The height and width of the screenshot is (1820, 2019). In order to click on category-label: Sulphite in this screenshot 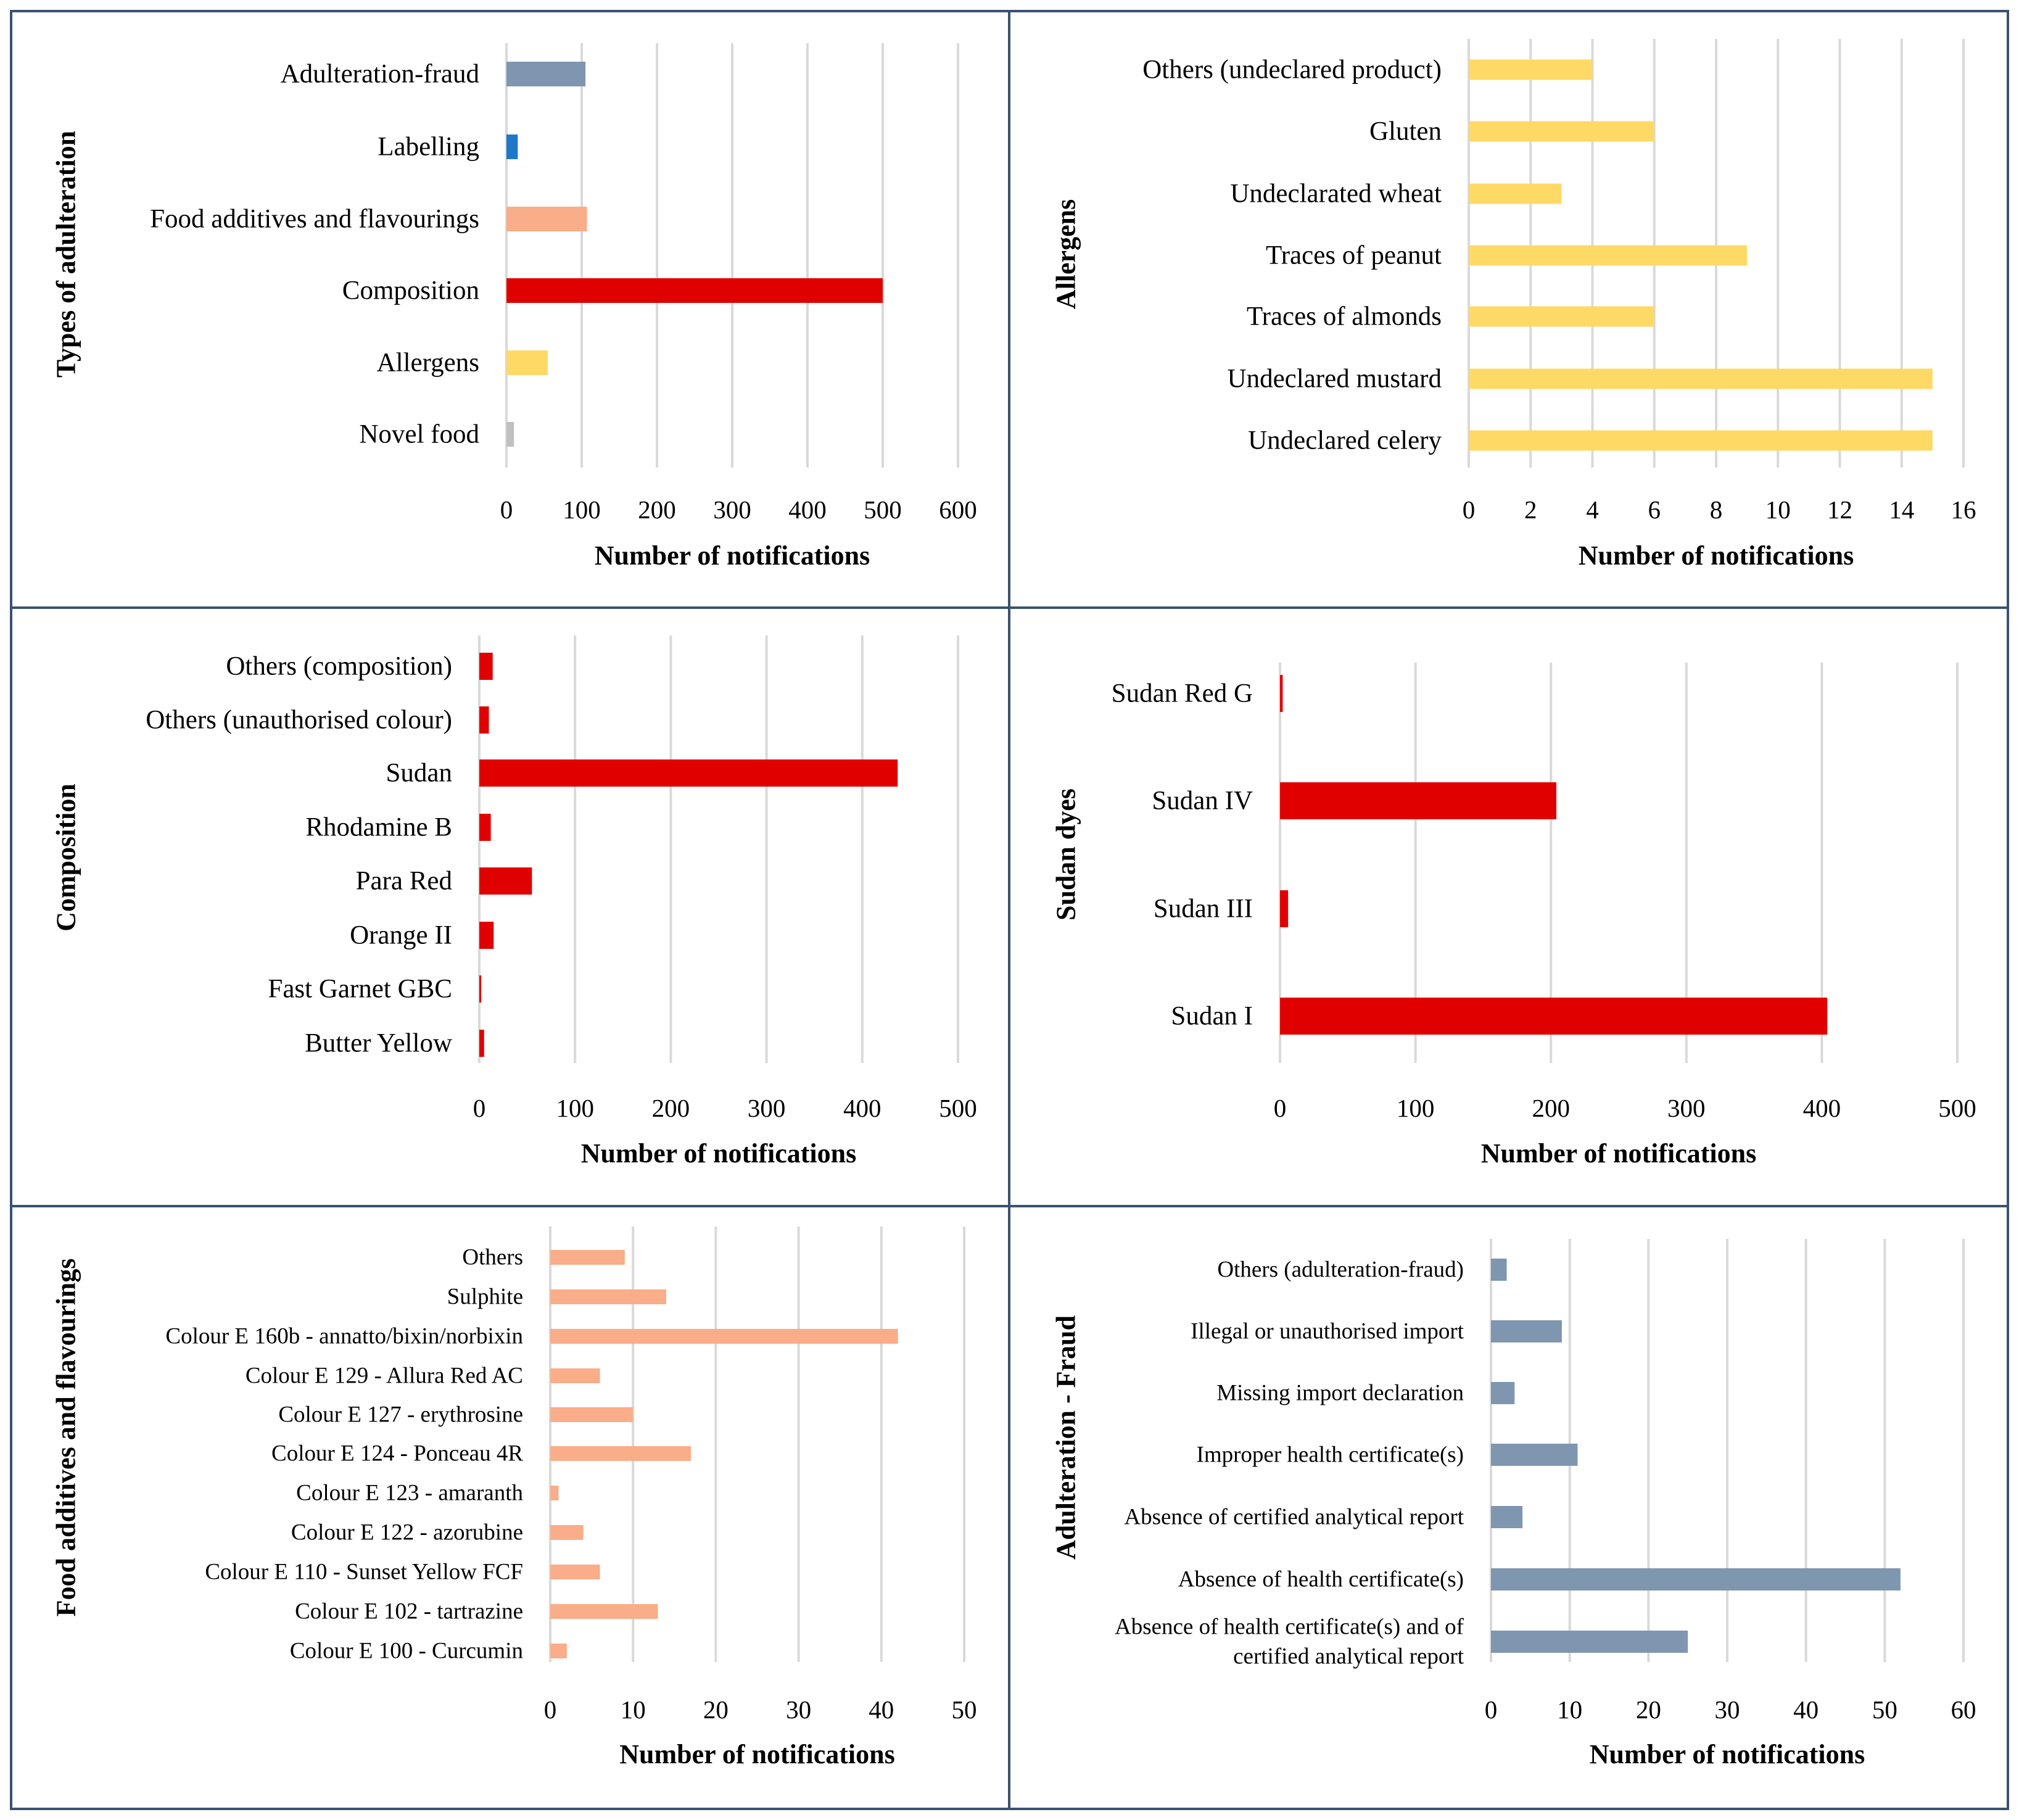, I will do `click(485, 1297)`.